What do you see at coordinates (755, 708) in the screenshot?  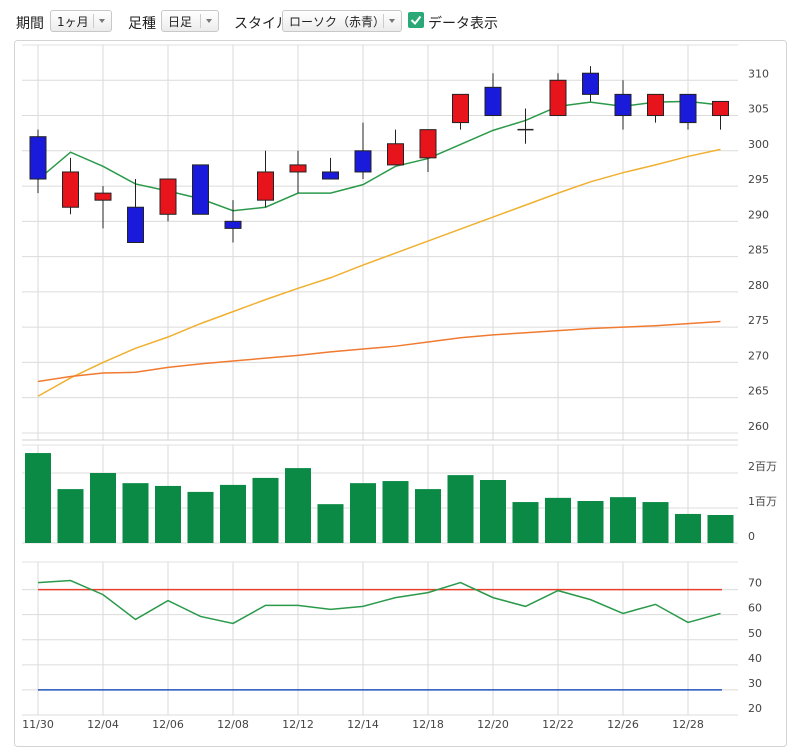 I see `y-tick-label: 20` at bounding box center [755, 708].